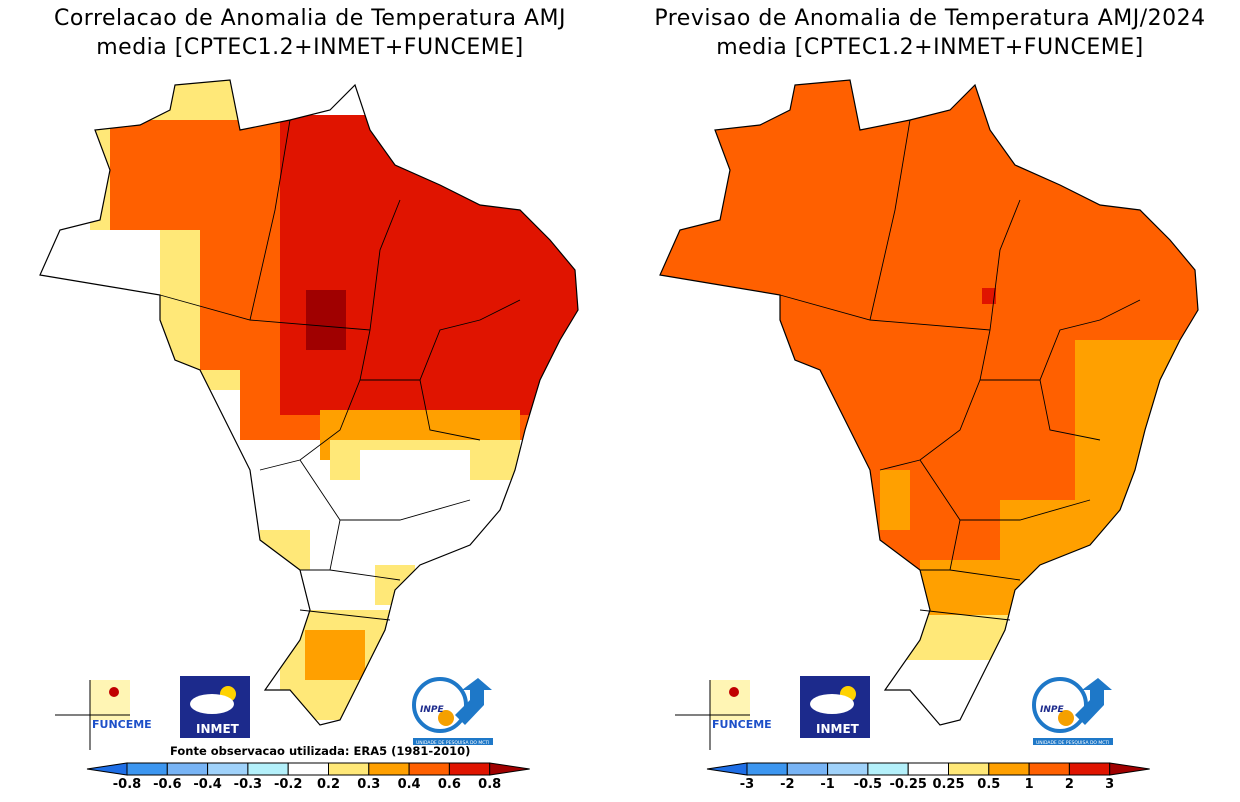  What do you see at coordinates (449, 784) in the screenshot?
I see `colorbar-tick-label: 0.6` at bounding box center [449, 784].